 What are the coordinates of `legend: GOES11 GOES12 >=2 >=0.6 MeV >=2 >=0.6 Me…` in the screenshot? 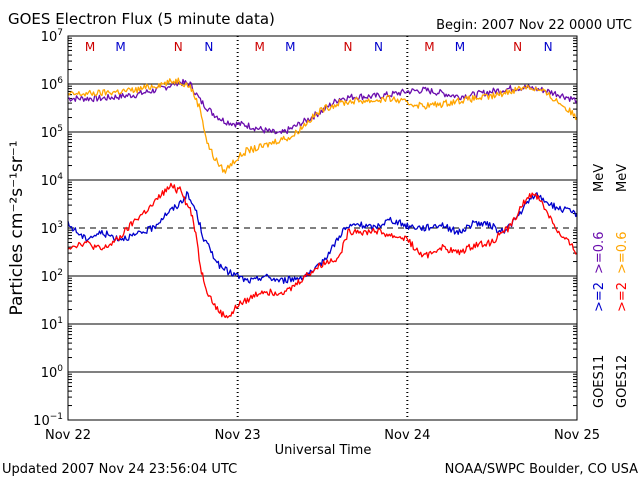 It's located at (611, 286).